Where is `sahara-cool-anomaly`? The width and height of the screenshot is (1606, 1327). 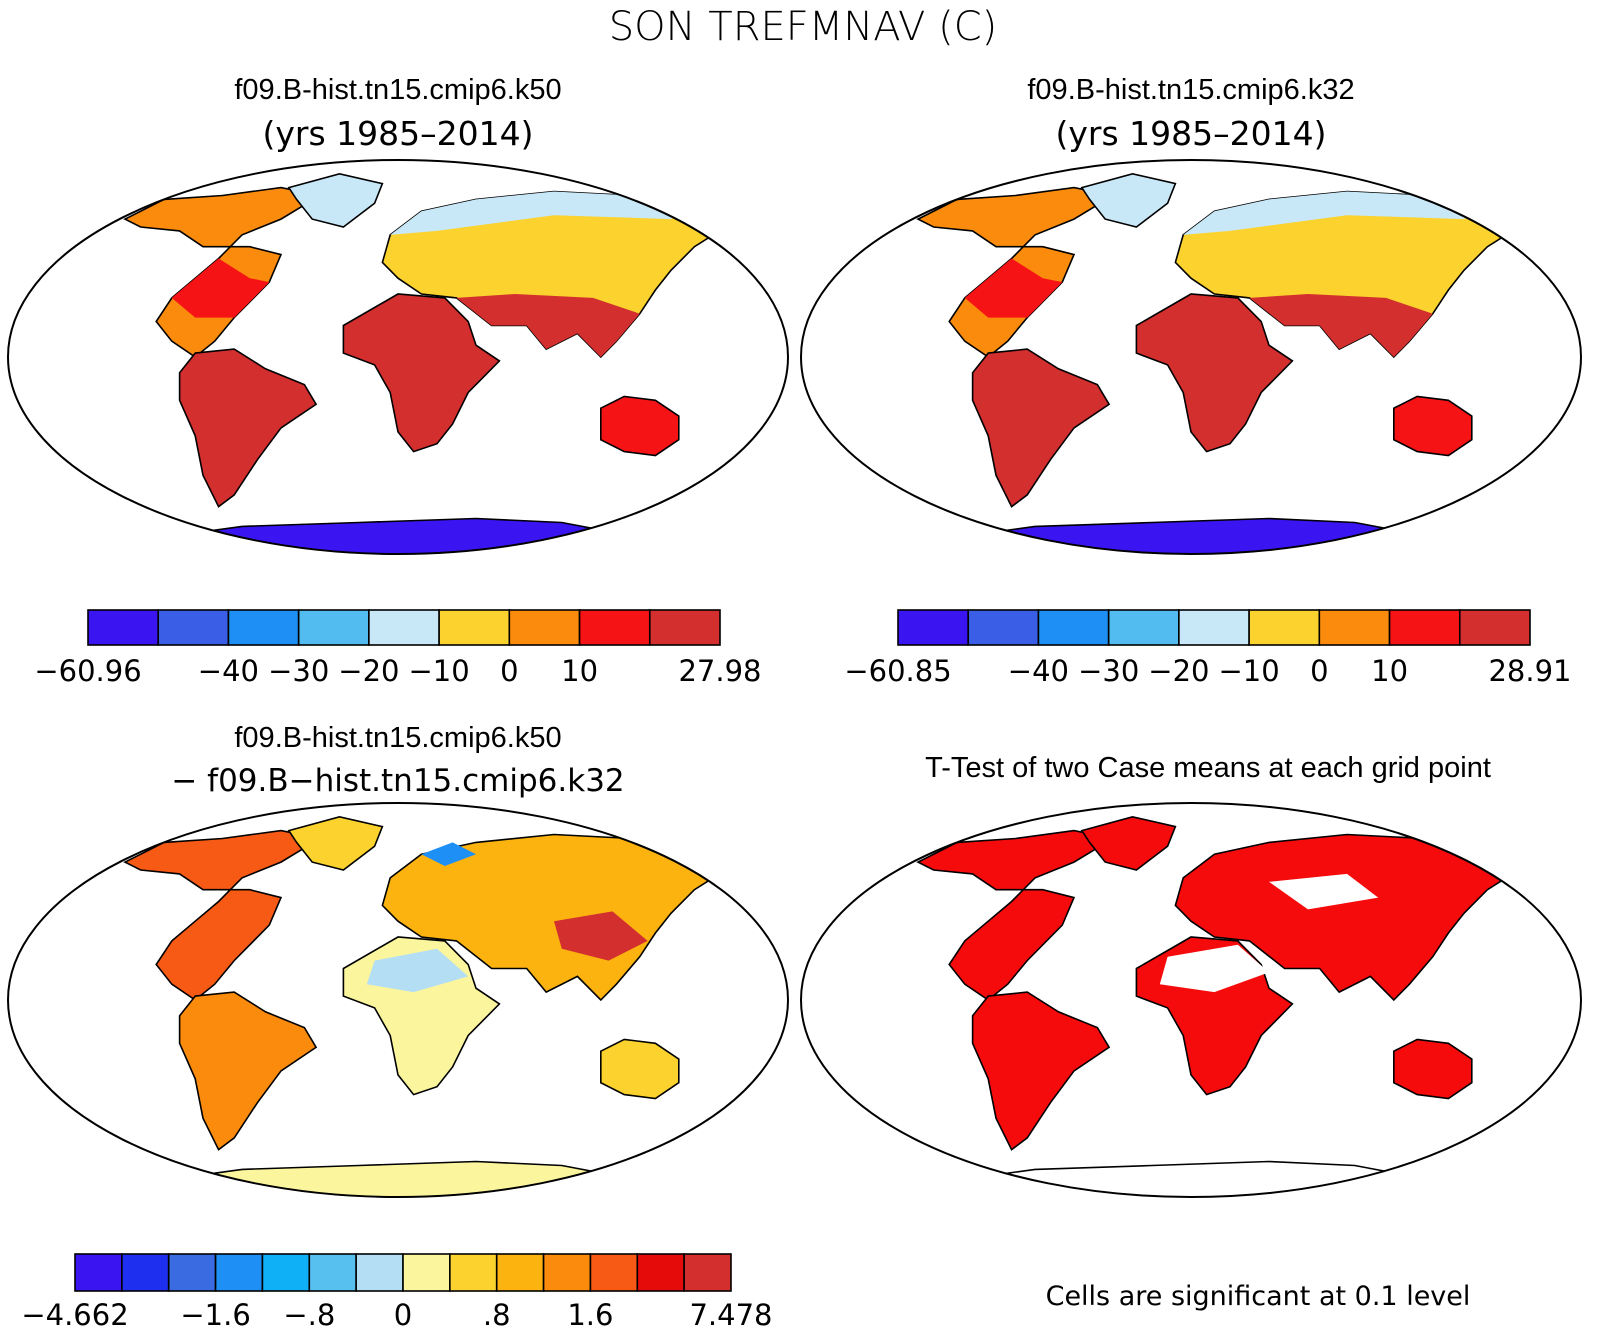
sahara-cool-anomaly is located at coordinates (417, 970).